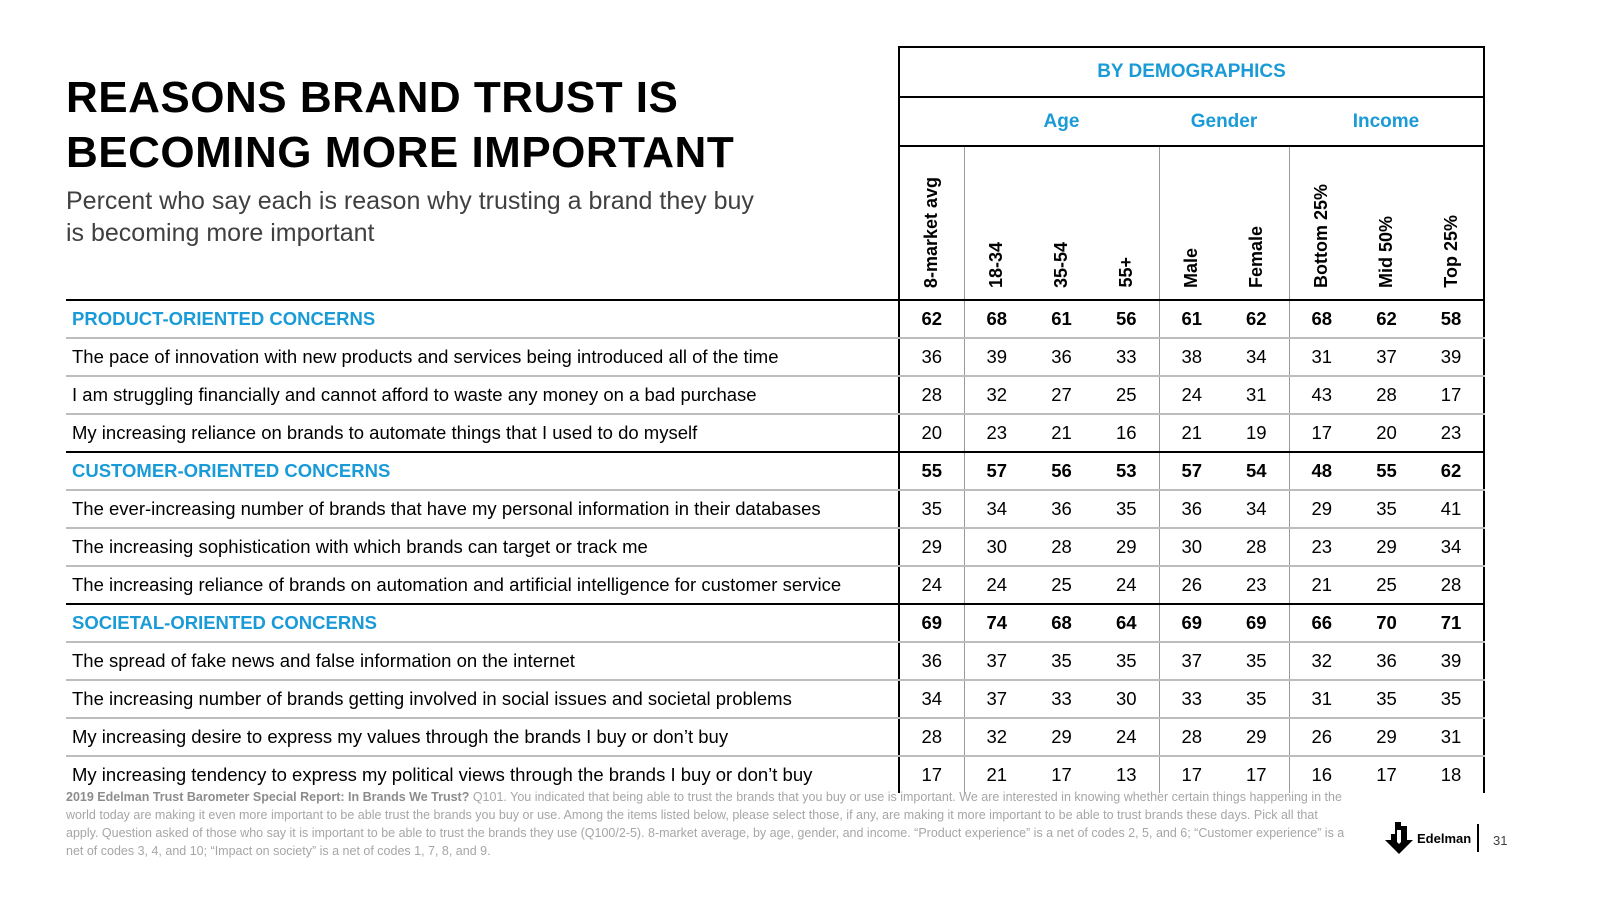 This screenshot has height=900, width=1600. Describe the element at coordinates (482, 319) in the screenshot. I see `section-label: PRODUCT-ORIENTED CONCERNS` at that location.